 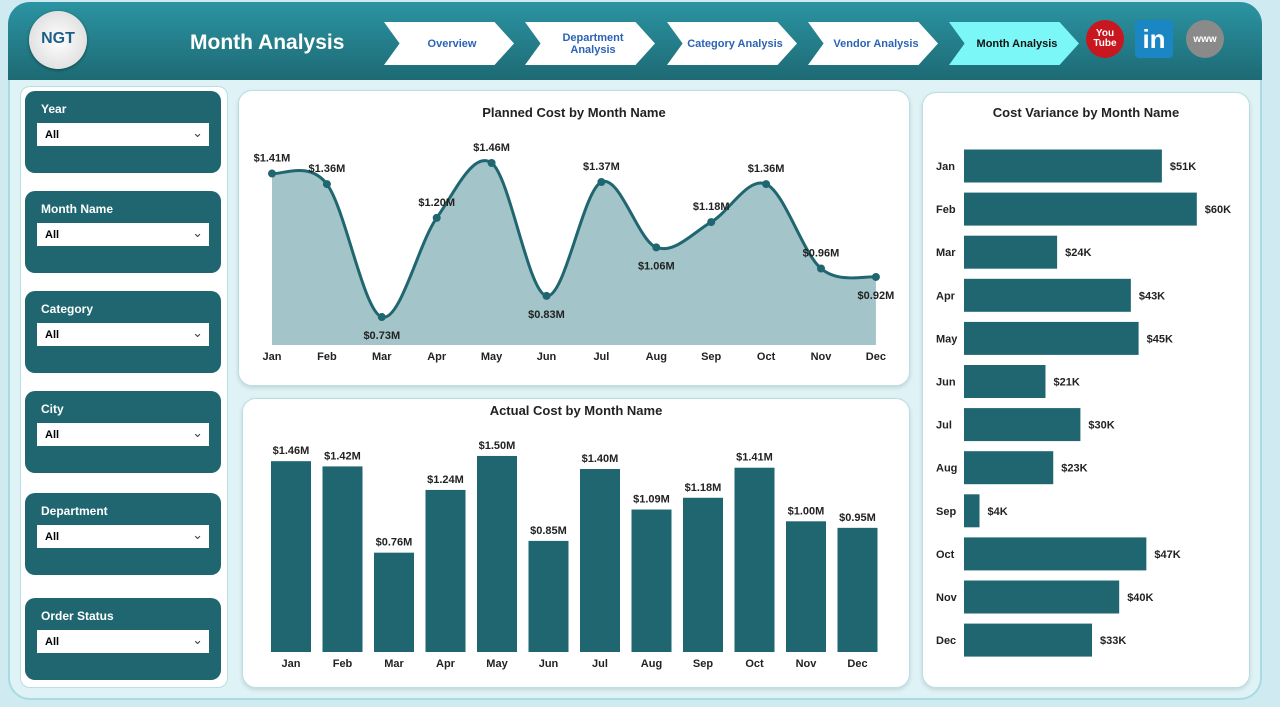 I want to click on y-tick-label: Jul, so click(x=944, y=426).